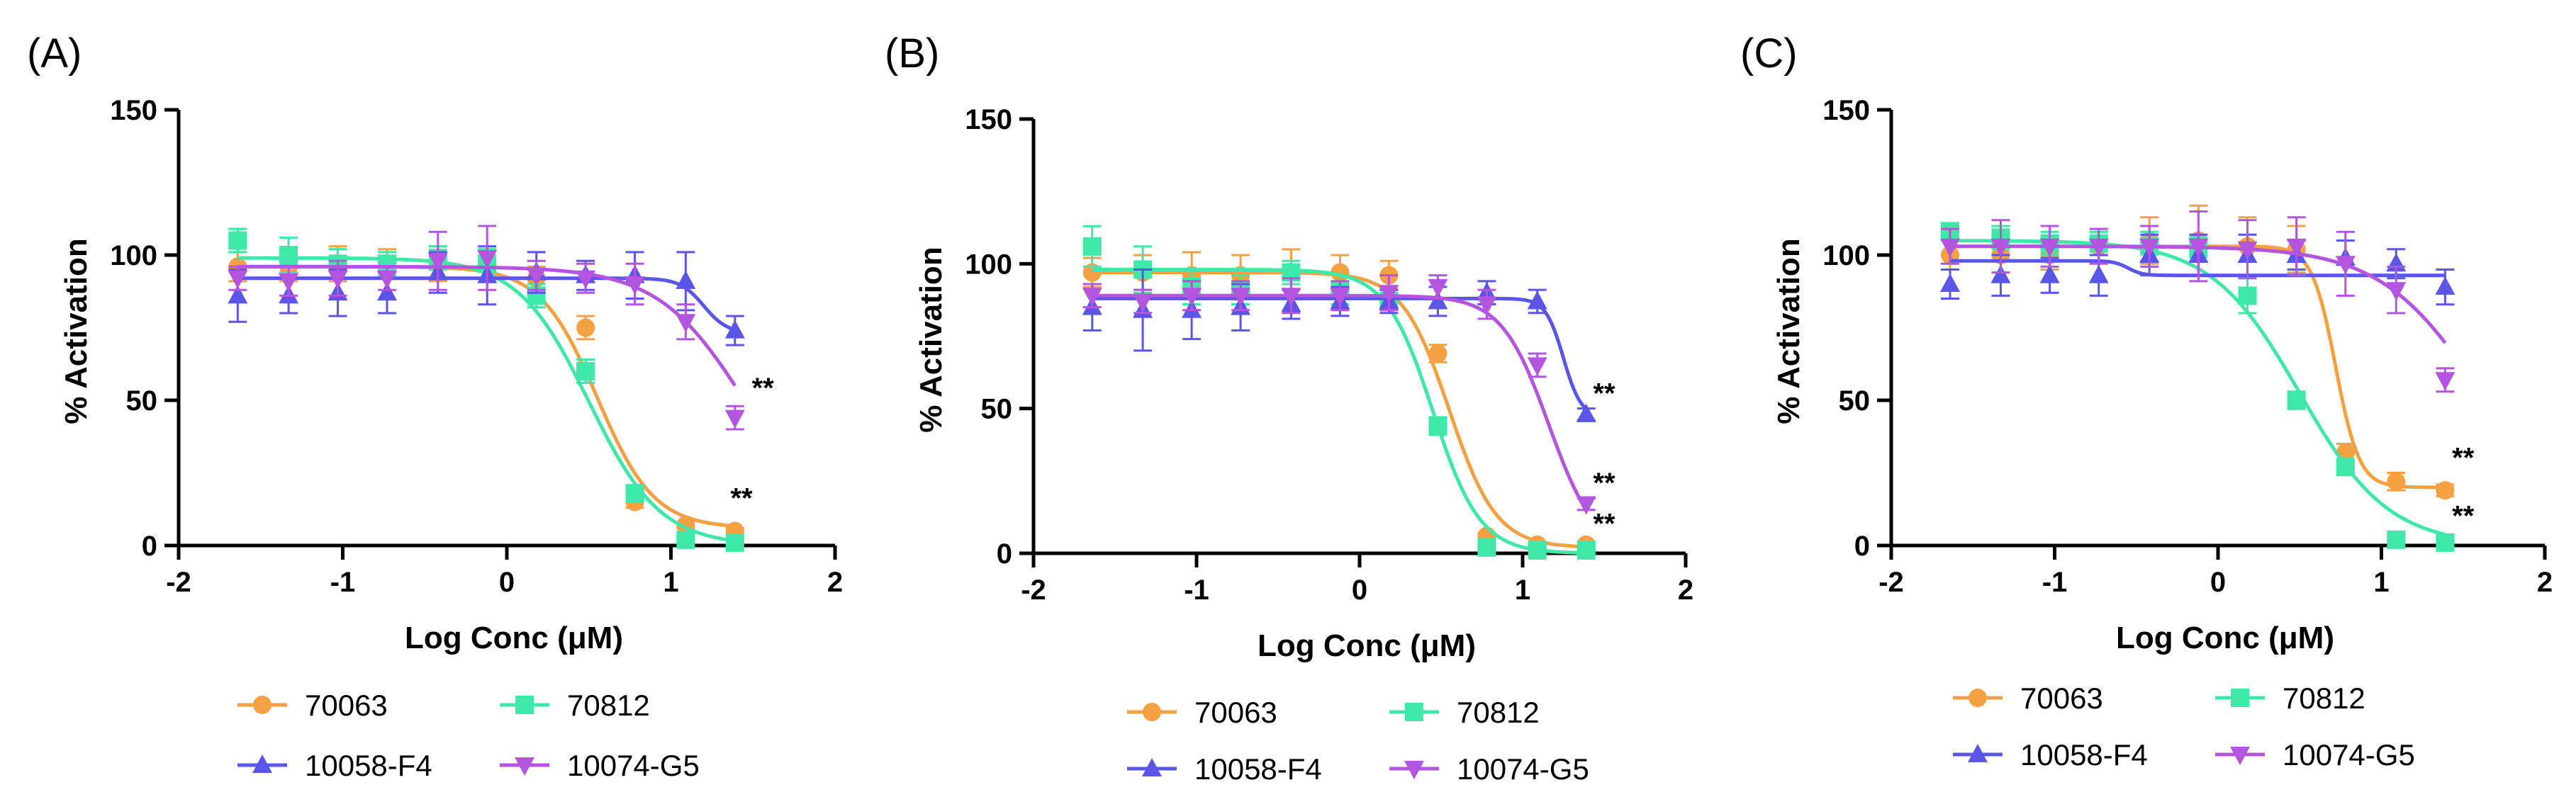 The height and width of the screenshot is (797, 2576). What do you see at coordinates (1769, 53) in the screenshot?
I see `panel-label: (C)` at bounding box center [1769, 53].